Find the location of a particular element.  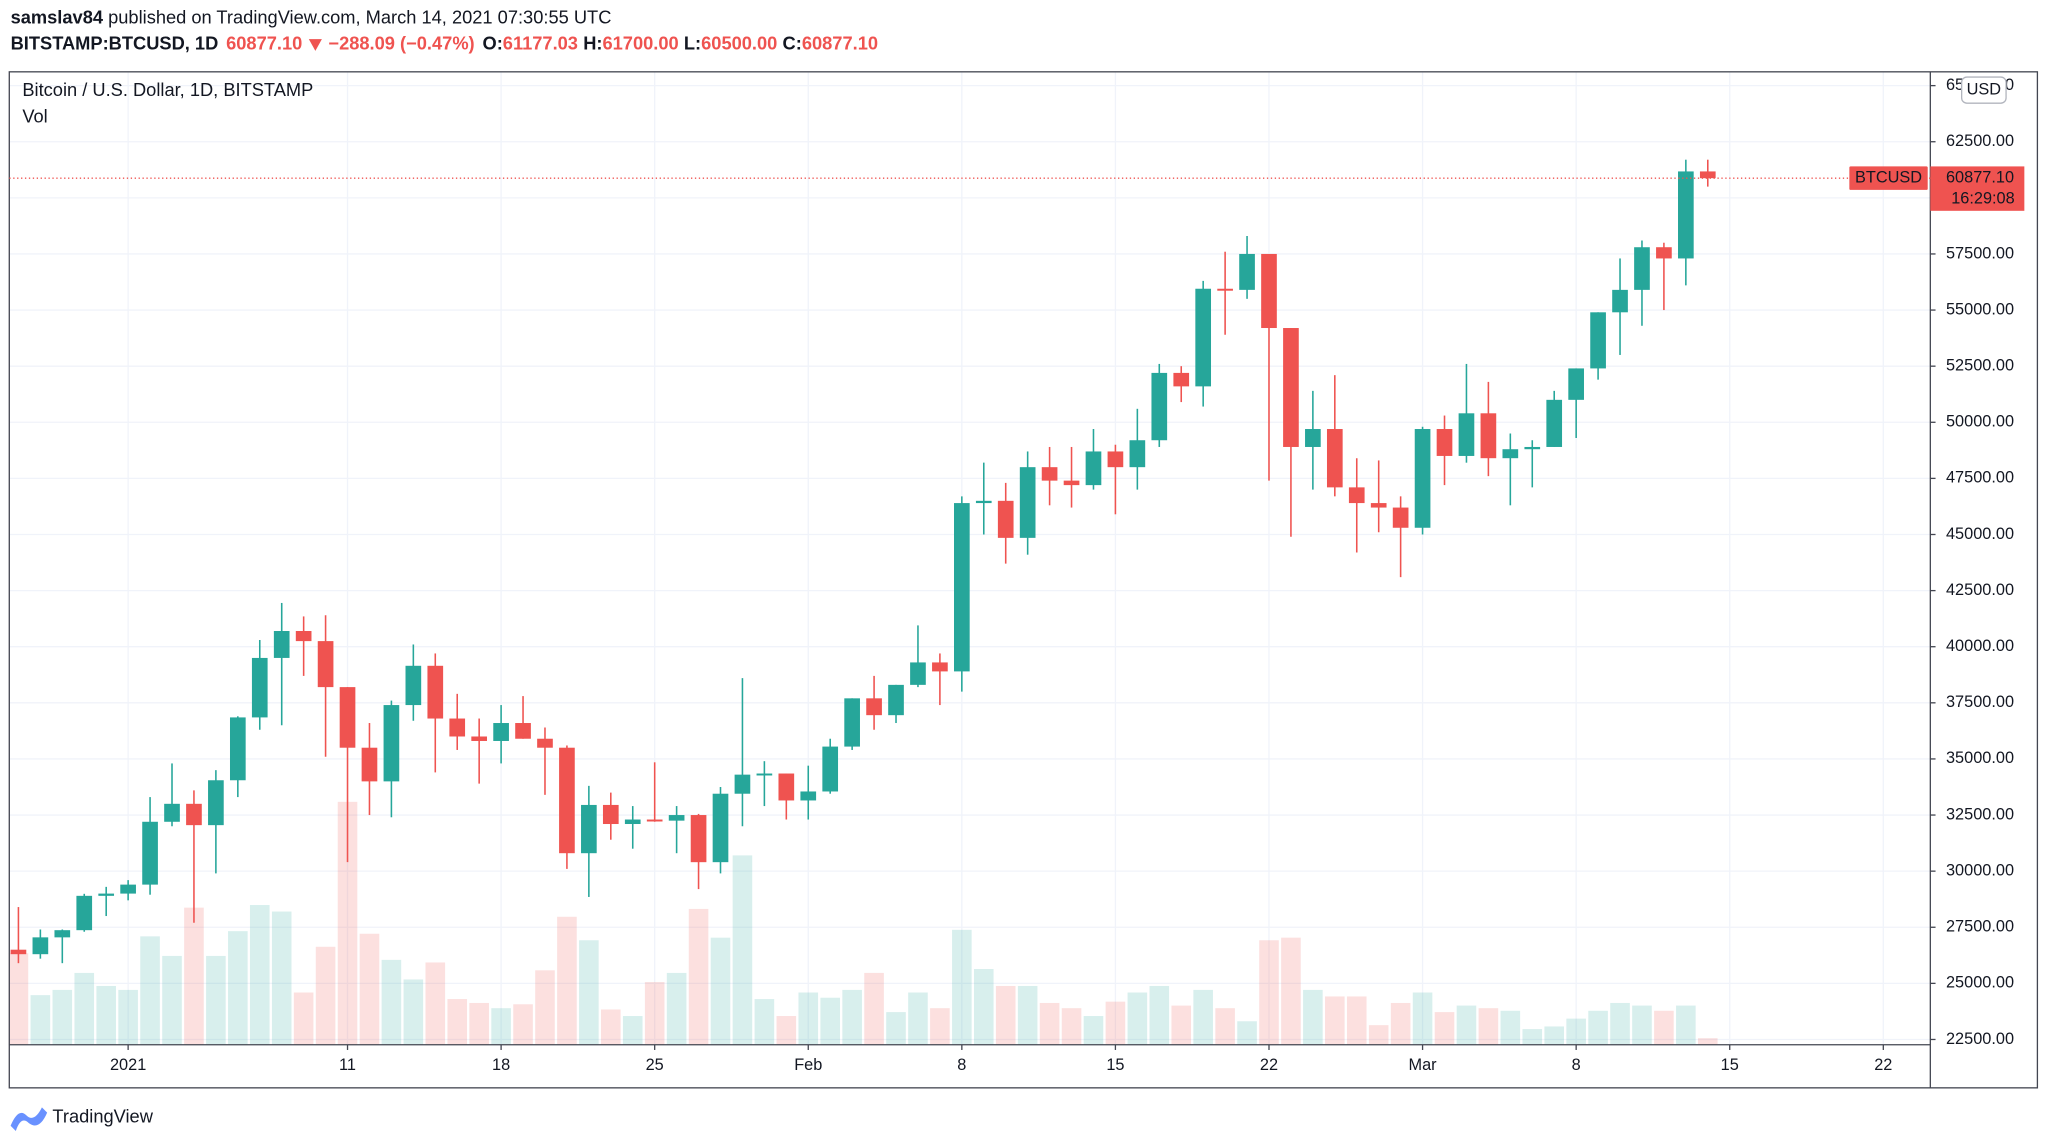

logo-text: TradingView is located at coordinates (102, 1116).